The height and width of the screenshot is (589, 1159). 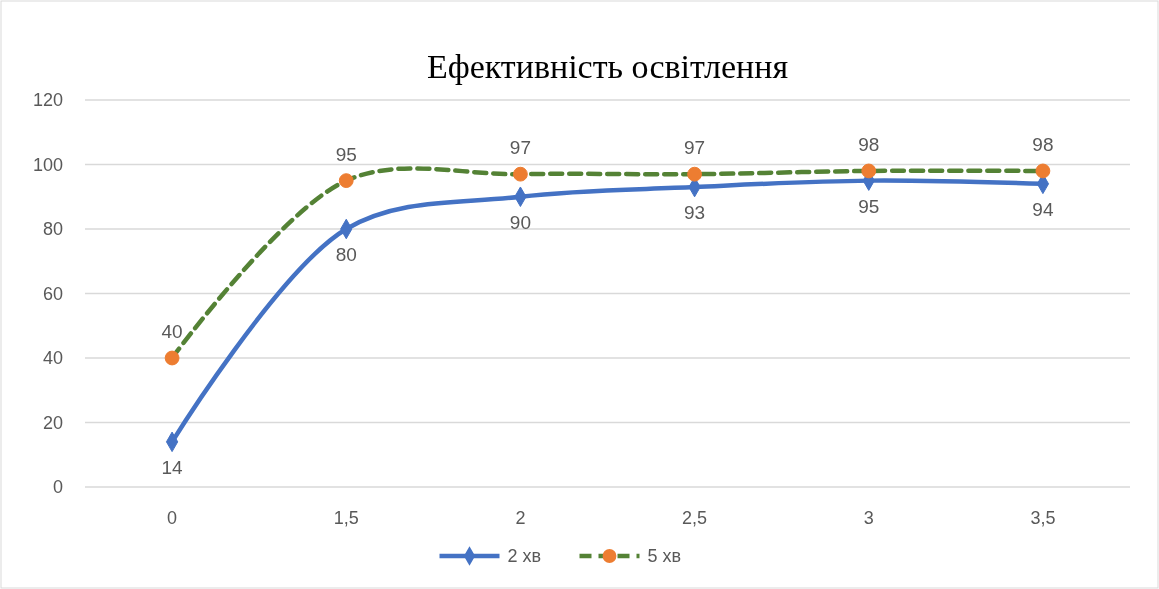 What do you see at coordinates (47, 100) in the screenshot?
I see `y-tick-label: 120` at bounding box center [47, 100].